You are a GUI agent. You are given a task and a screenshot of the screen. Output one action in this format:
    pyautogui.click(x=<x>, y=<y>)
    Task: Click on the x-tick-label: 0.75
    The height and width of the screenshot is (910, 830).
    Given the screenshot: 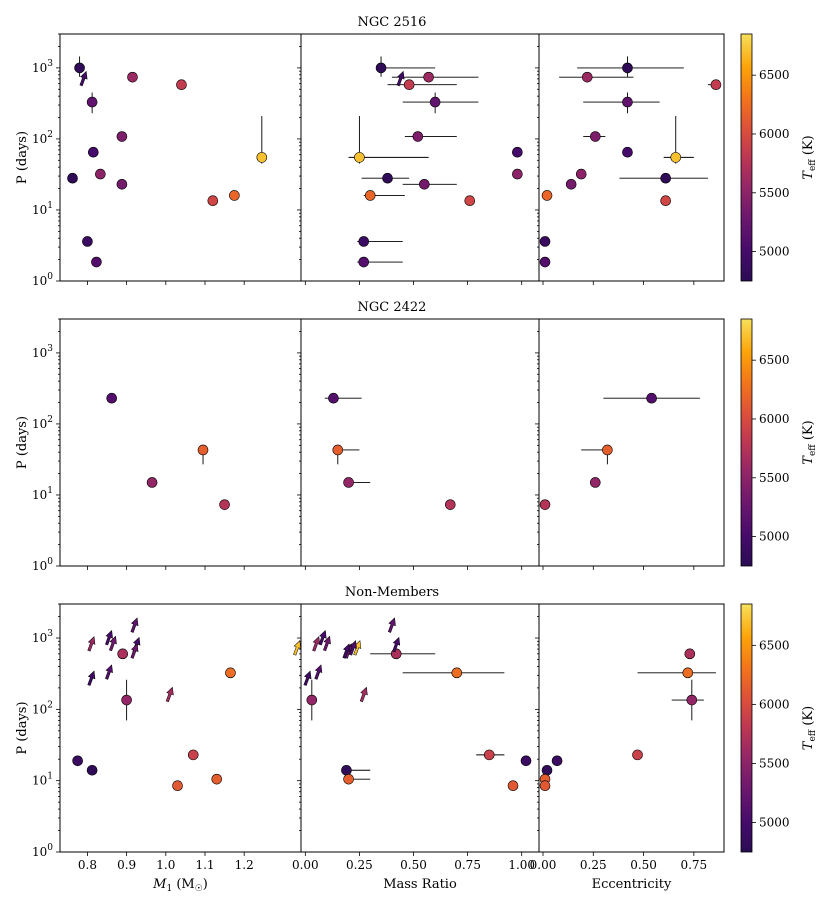 What is the action you would take?
    pyautogui.click(x=693, y=865)
    